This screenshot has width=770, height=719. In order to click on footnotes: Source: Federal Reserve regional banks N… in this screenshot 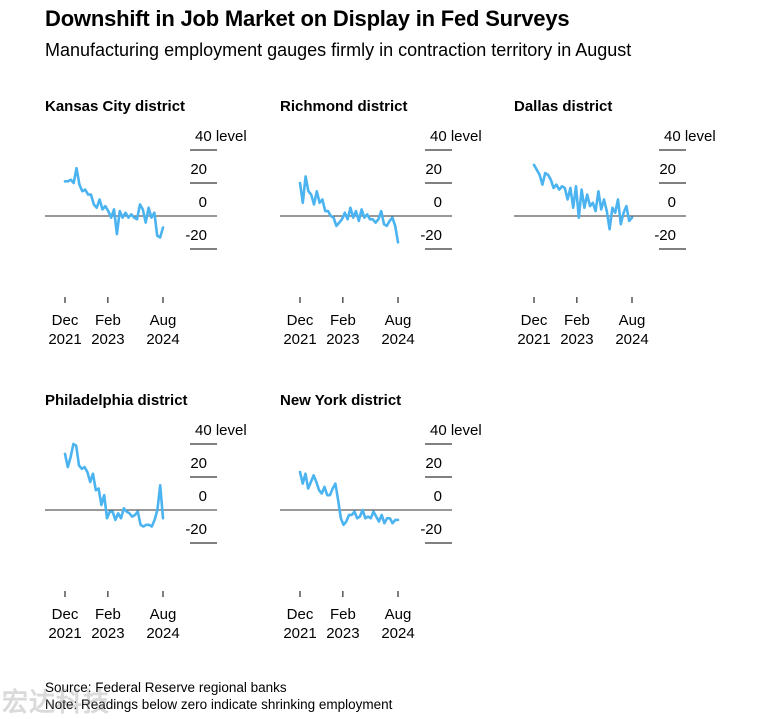, I will do `click(218, 696)`.